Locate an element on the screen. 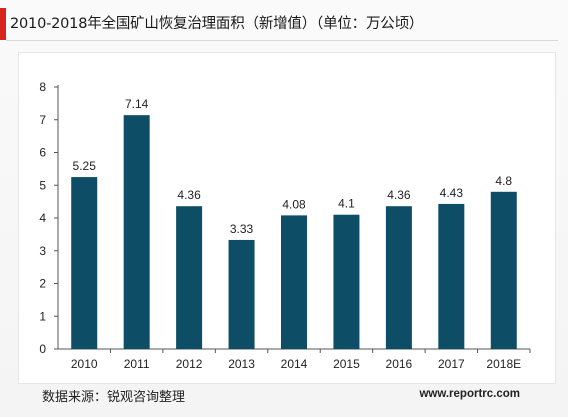  bar-value-label: 4.08 is located at coordinates (294, 204).